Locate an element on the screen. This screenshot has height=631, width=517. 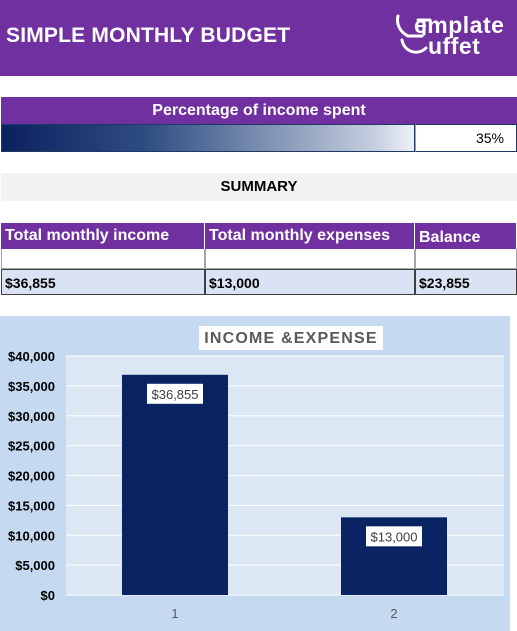
column-header-balance: Balance is located at coordinates (466, 236).